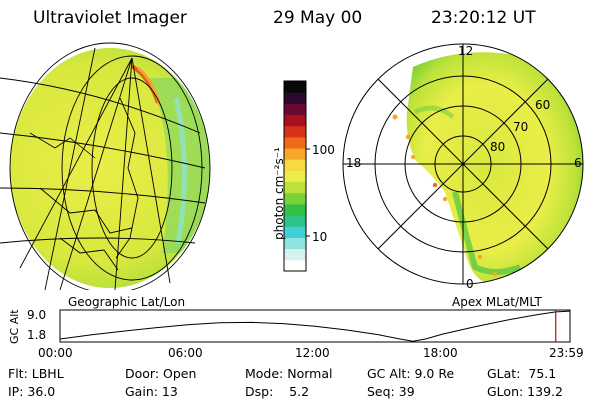  Describe the element at coordinates (578, 163) in the screenshot. I see `mlt-label-6: 6` at that location.